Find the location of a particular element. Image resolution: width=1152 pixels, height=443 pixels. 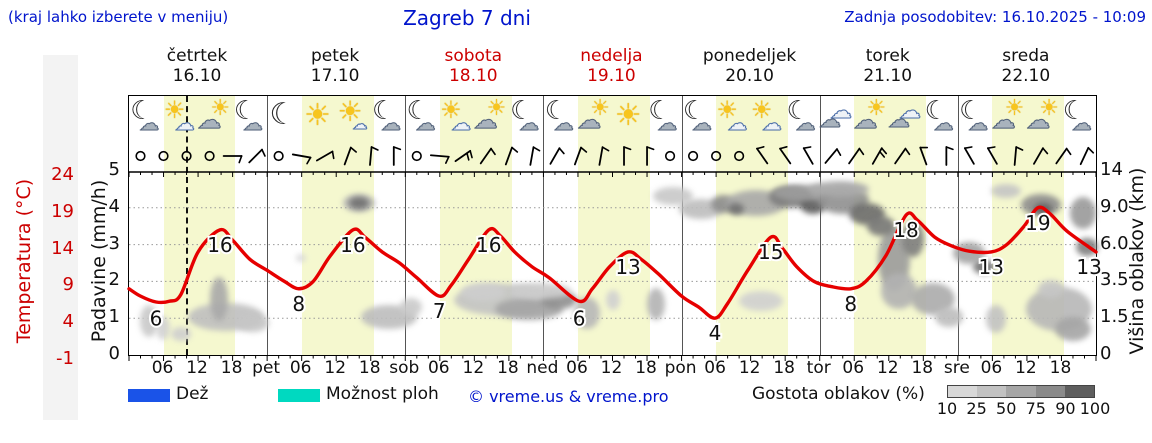

precipitation-tick: 1 is located at coordinates (114, 317).